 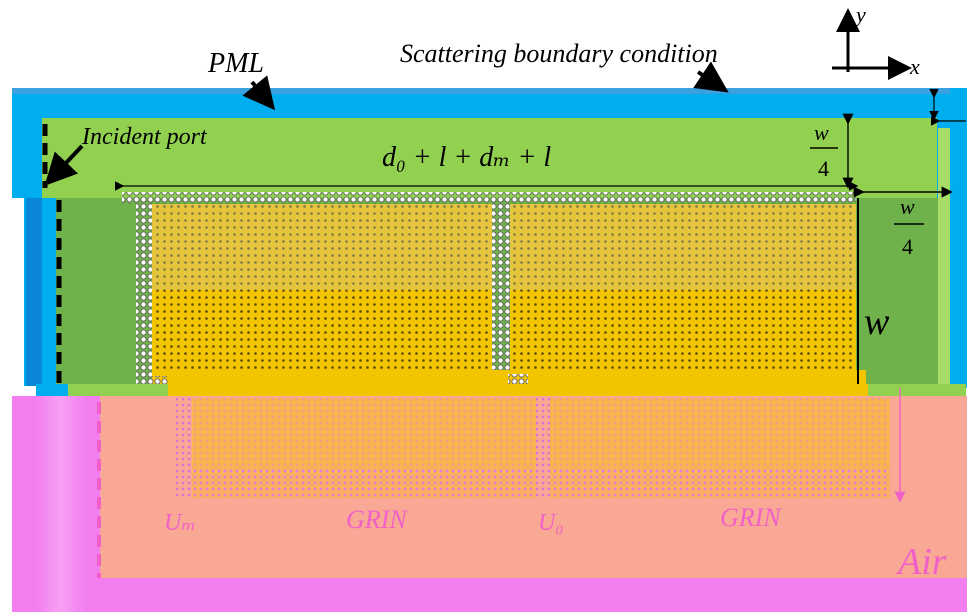 I want to click on phononic-crystal-left, so click(x=144, y=295).